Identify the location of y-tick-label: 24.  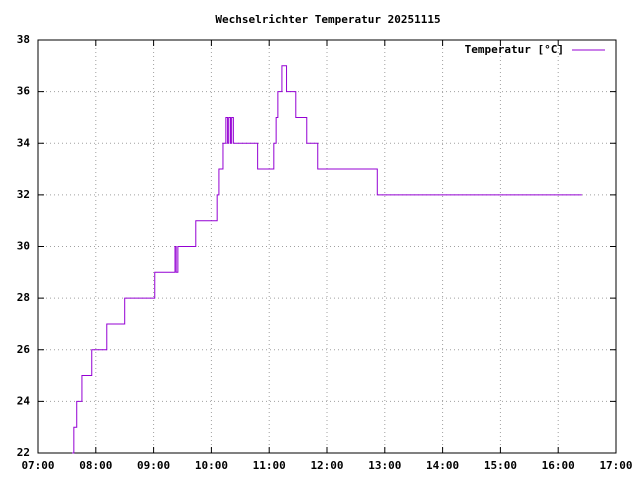
(24, 400).